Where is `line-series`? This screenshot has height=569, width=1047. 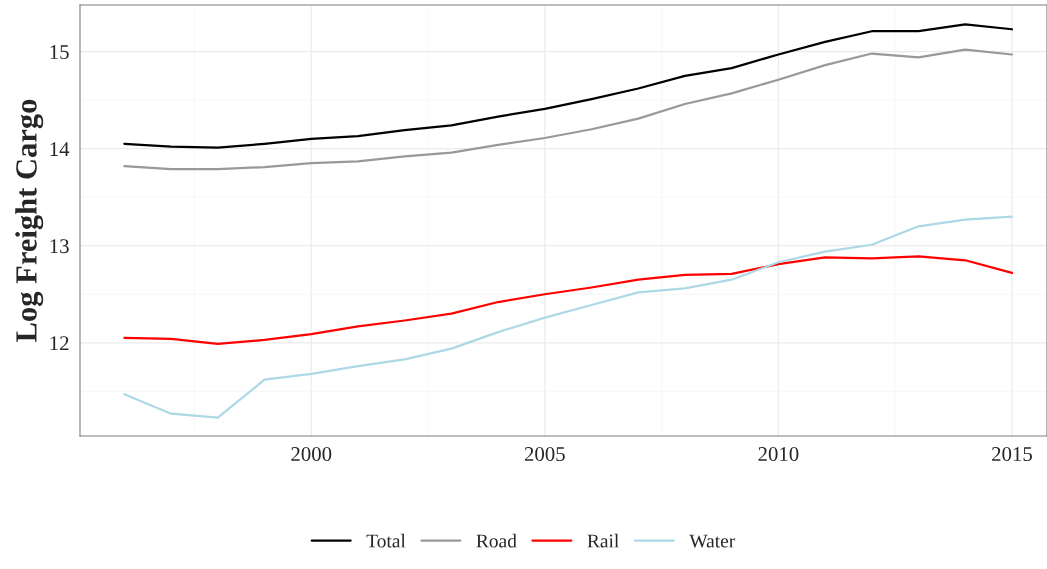
line-series is located at coordinates (568, 300).